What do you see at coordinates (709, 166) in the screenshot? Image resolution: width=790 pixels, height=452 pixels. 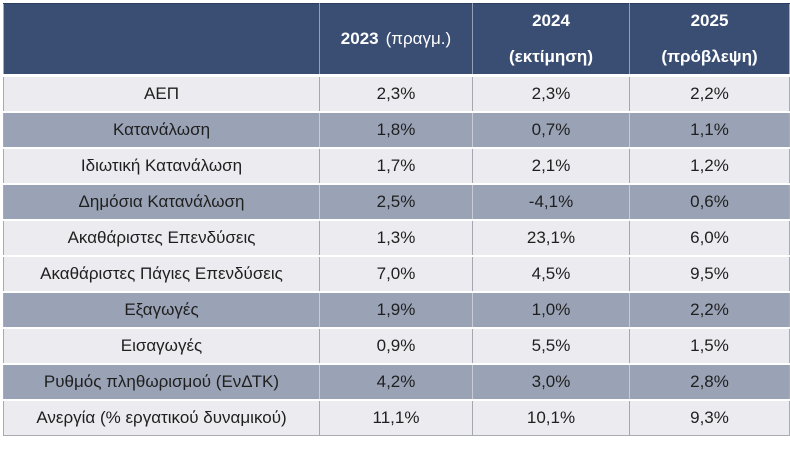 I see `value-cell: 1,2%` at bounding box center [709, 166].